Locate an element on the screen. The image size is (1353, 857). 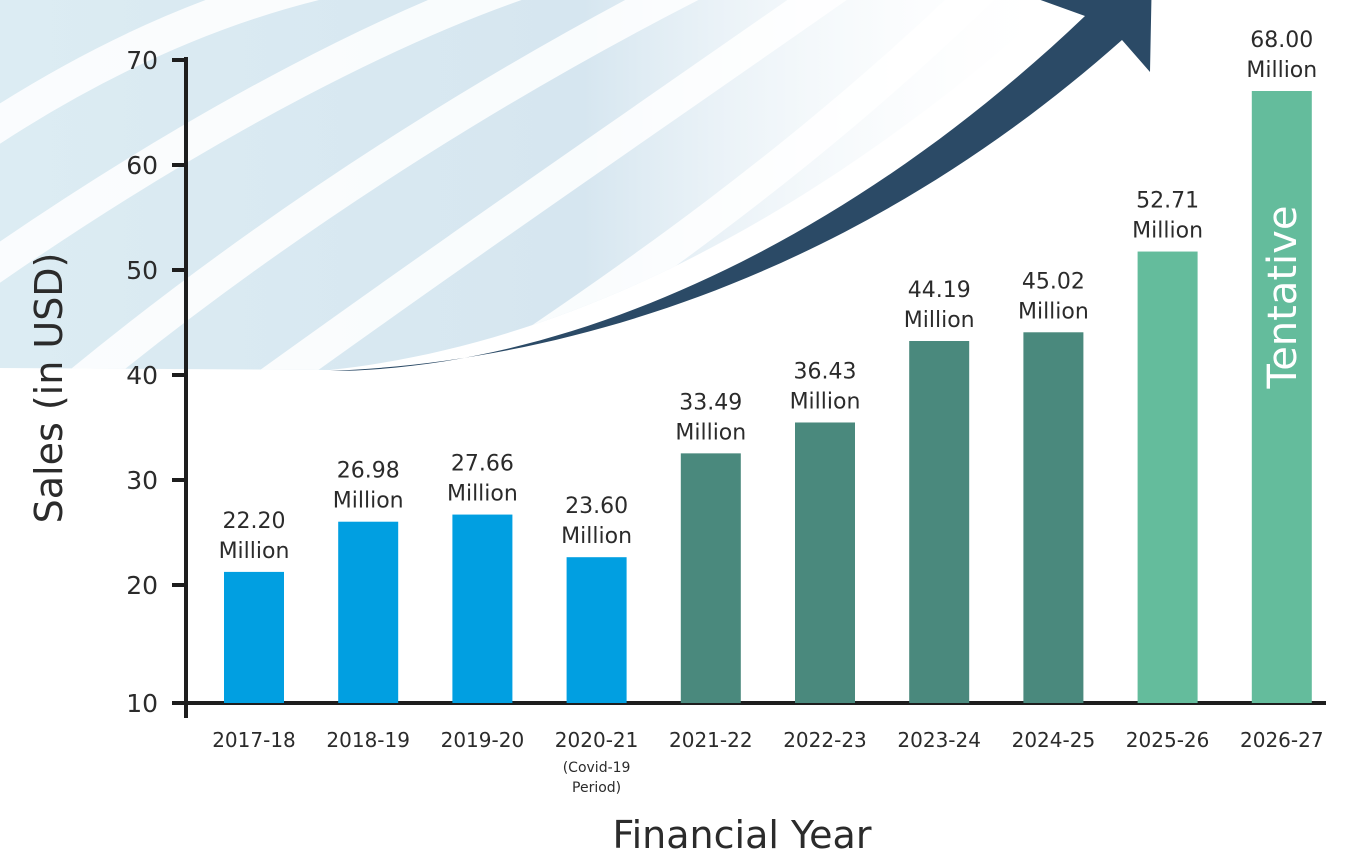
x-tick-label: 2023-24 is located at coordinates (939, 740).